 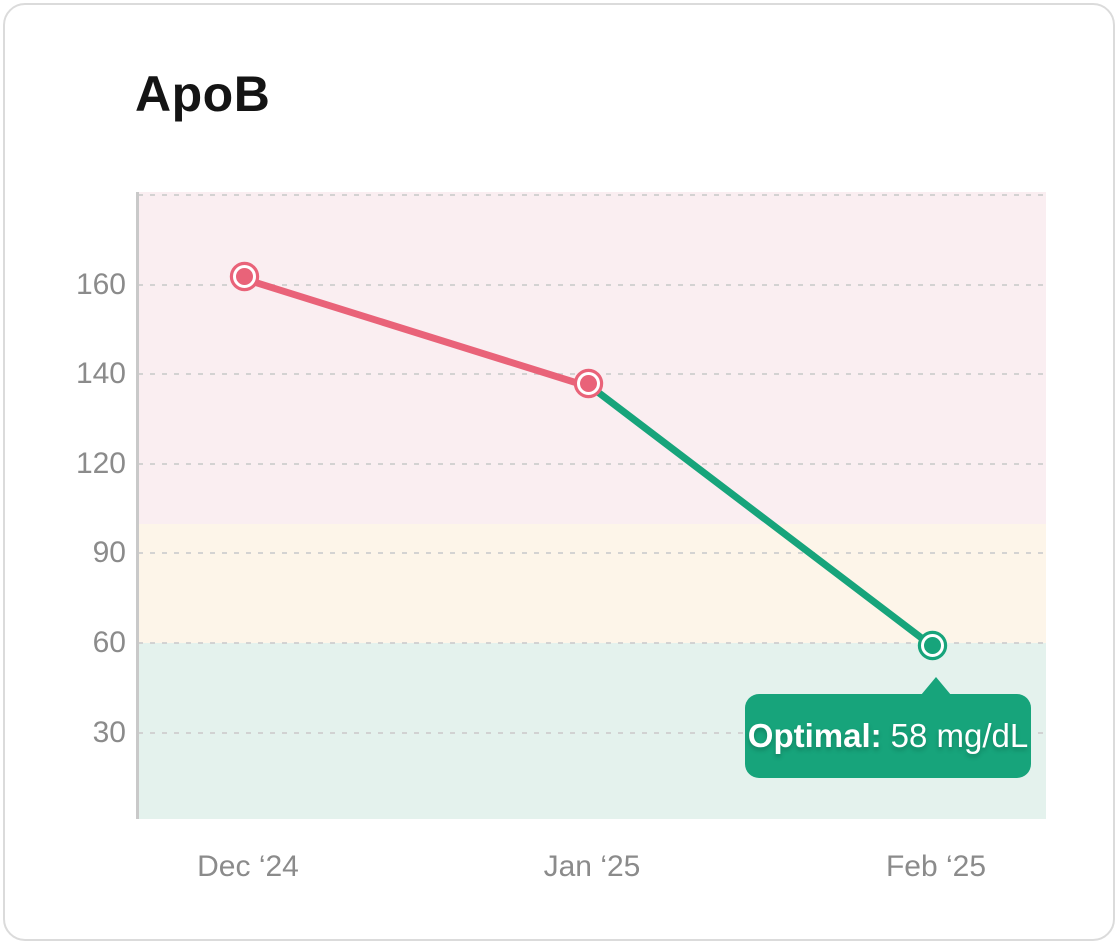 I want to click on tooltip-value: 58 mg/dL, so click(x=959, y=735).